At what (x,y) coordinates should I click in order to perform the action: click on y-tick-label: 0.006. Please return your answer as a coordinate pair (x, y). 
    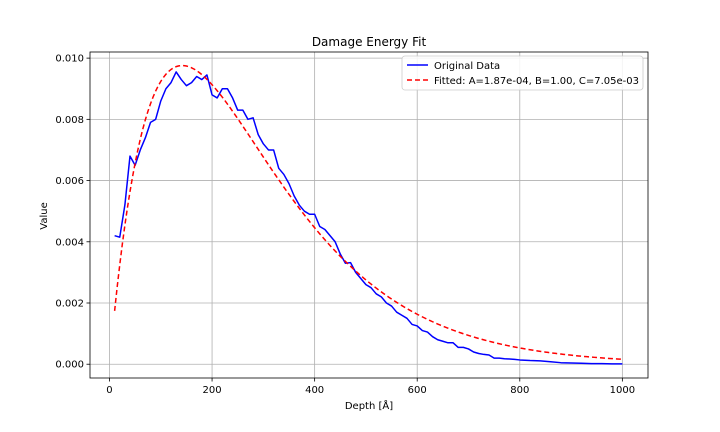
    Looking at the image, I should click on (69, 181).